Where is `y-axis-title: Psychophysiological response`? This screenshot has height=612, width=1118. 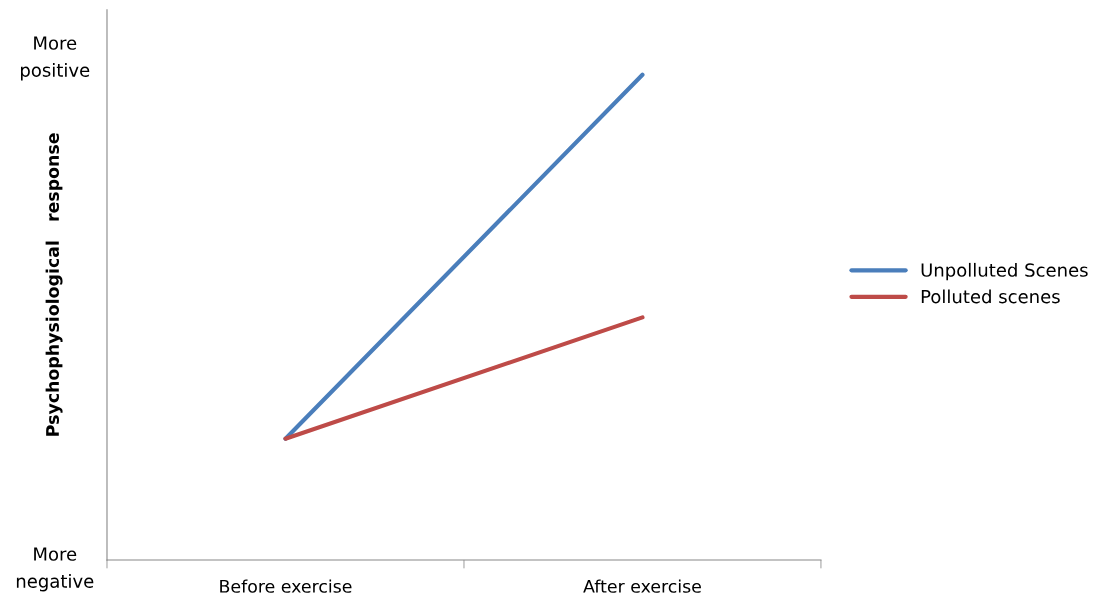
y-axis-title: Psychophysiological response is located at coordinates (54, 284).